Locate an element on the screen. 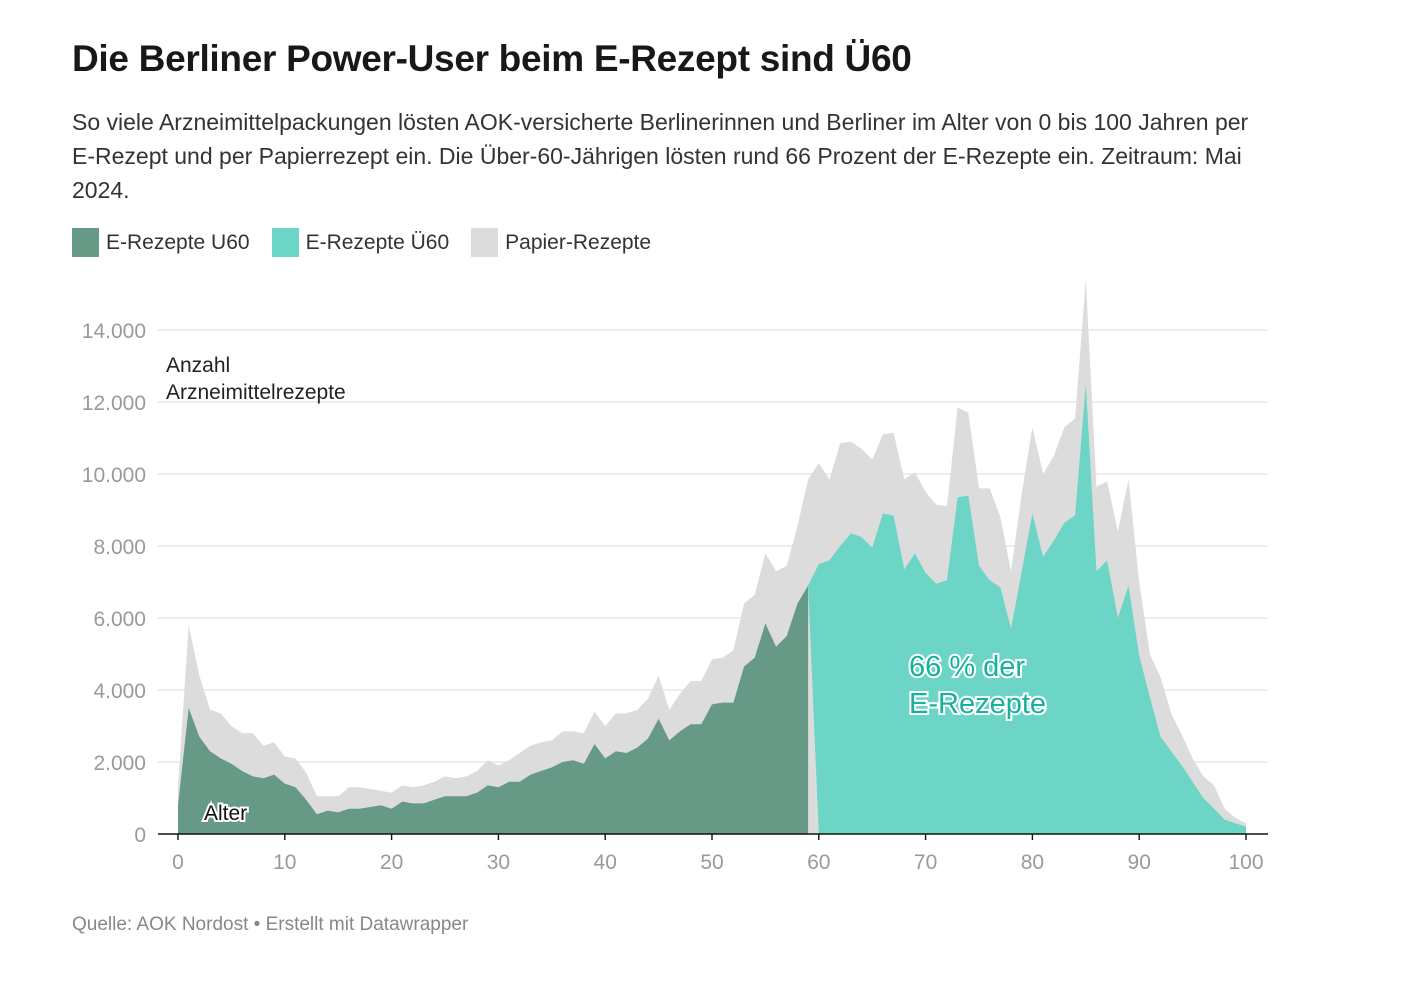 The image size is (1404, 991). x-tick-label: 80 is located at coordinates (1032, 862).